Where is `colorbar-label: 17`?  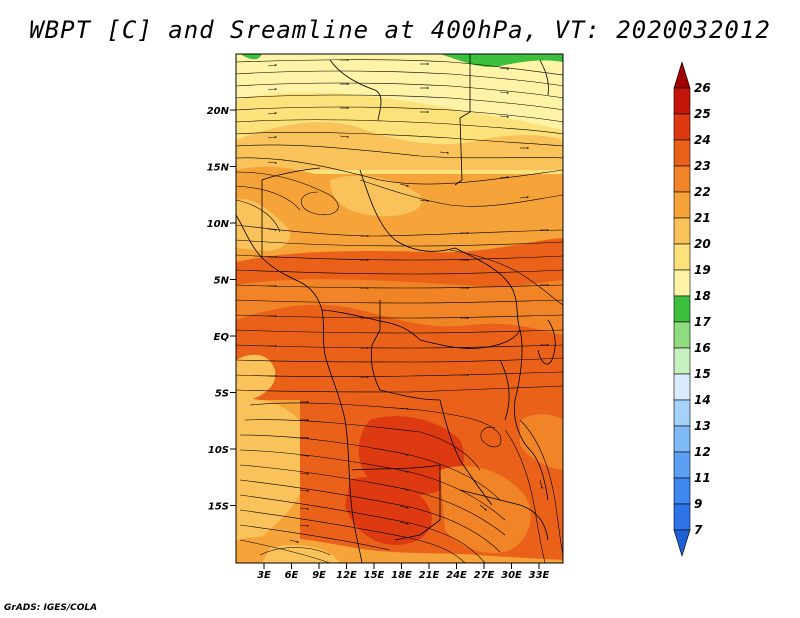
colorbar-label: 17 is located at coordinates (702, 322).